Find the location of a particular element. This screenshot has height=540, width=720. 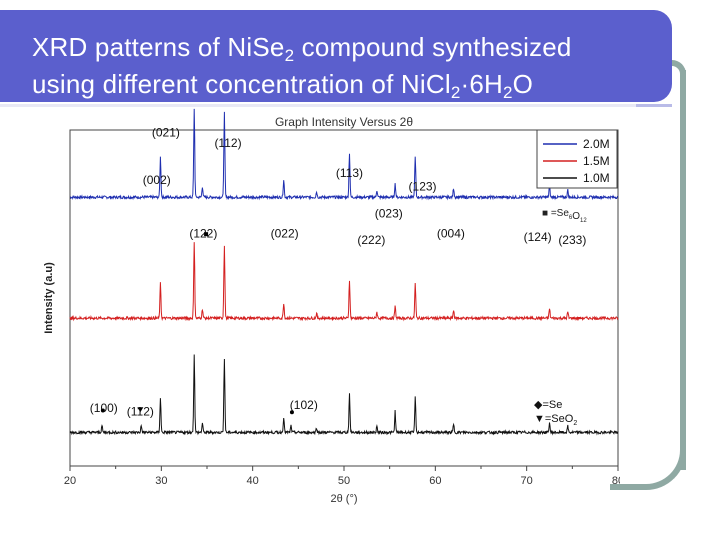

x-tick-label: 30 is located at coordinates (161, 481).